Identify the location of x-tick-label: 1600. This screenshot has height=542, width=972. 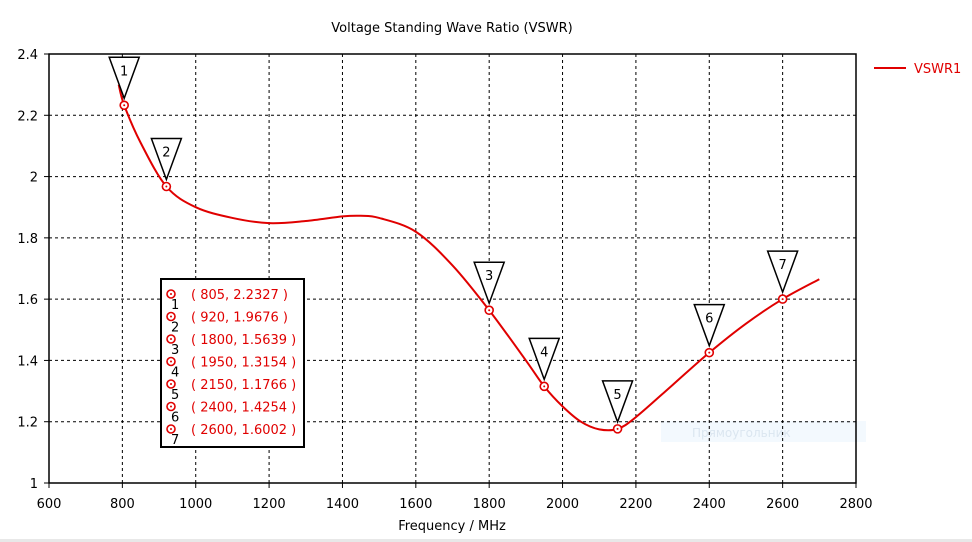
(415, 504).